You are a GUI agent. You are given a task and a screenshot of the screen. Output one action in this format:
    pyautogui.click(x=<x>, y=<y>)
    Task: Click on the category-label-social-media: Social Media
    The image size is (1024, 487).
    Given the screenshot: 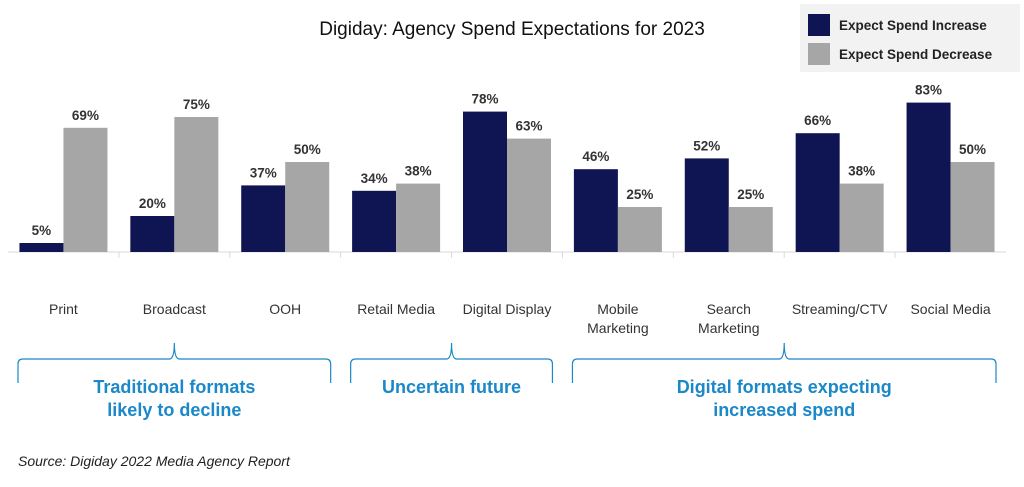 What is the action you would take?
    pyautogui.click(x=950, y=309)
    